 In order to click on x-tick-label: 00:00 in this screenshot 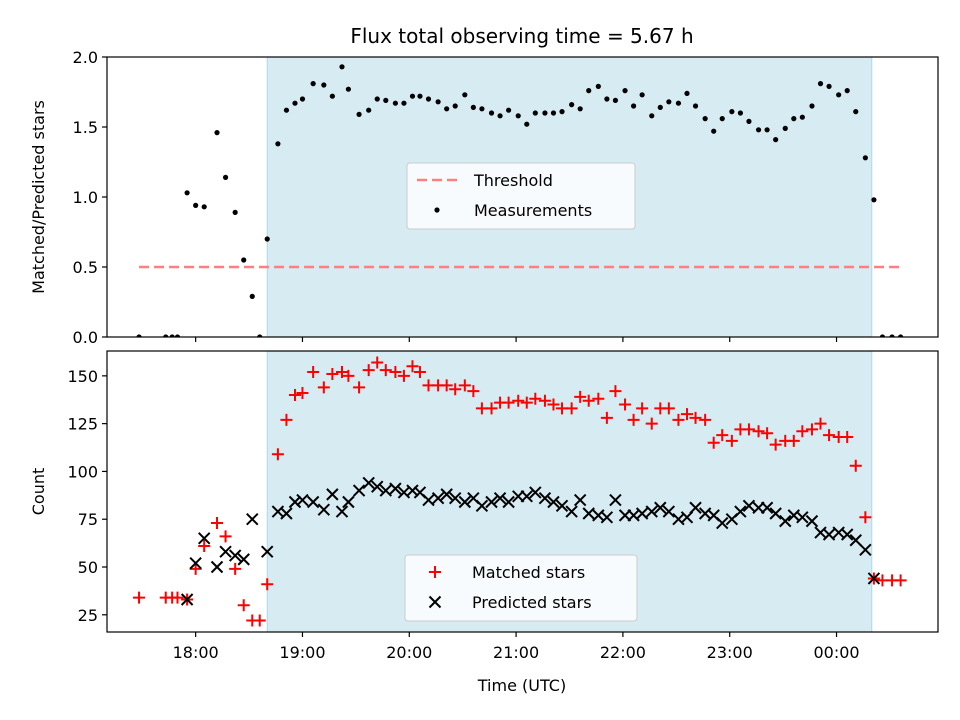, I will do `click(836, 652)`.